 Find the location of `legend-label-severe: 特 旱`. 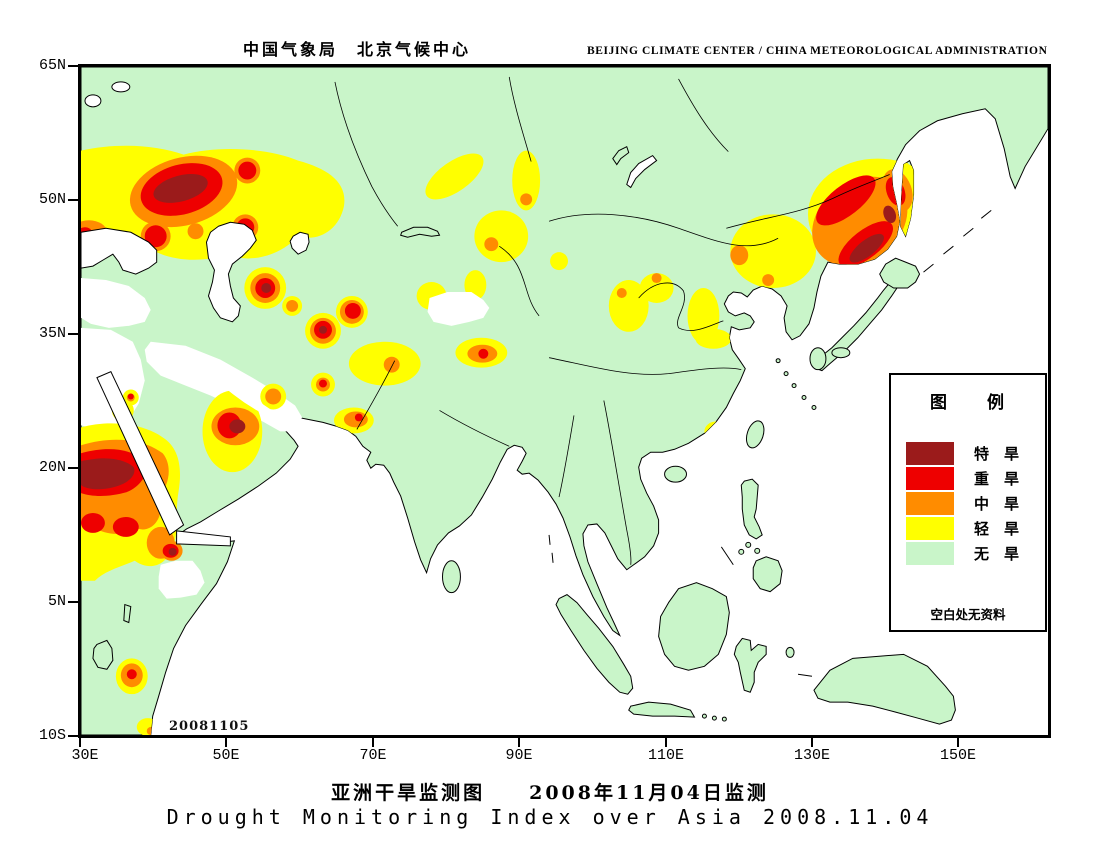

legend-label-severe: 特 旱 is located at coordinates (997, 454).